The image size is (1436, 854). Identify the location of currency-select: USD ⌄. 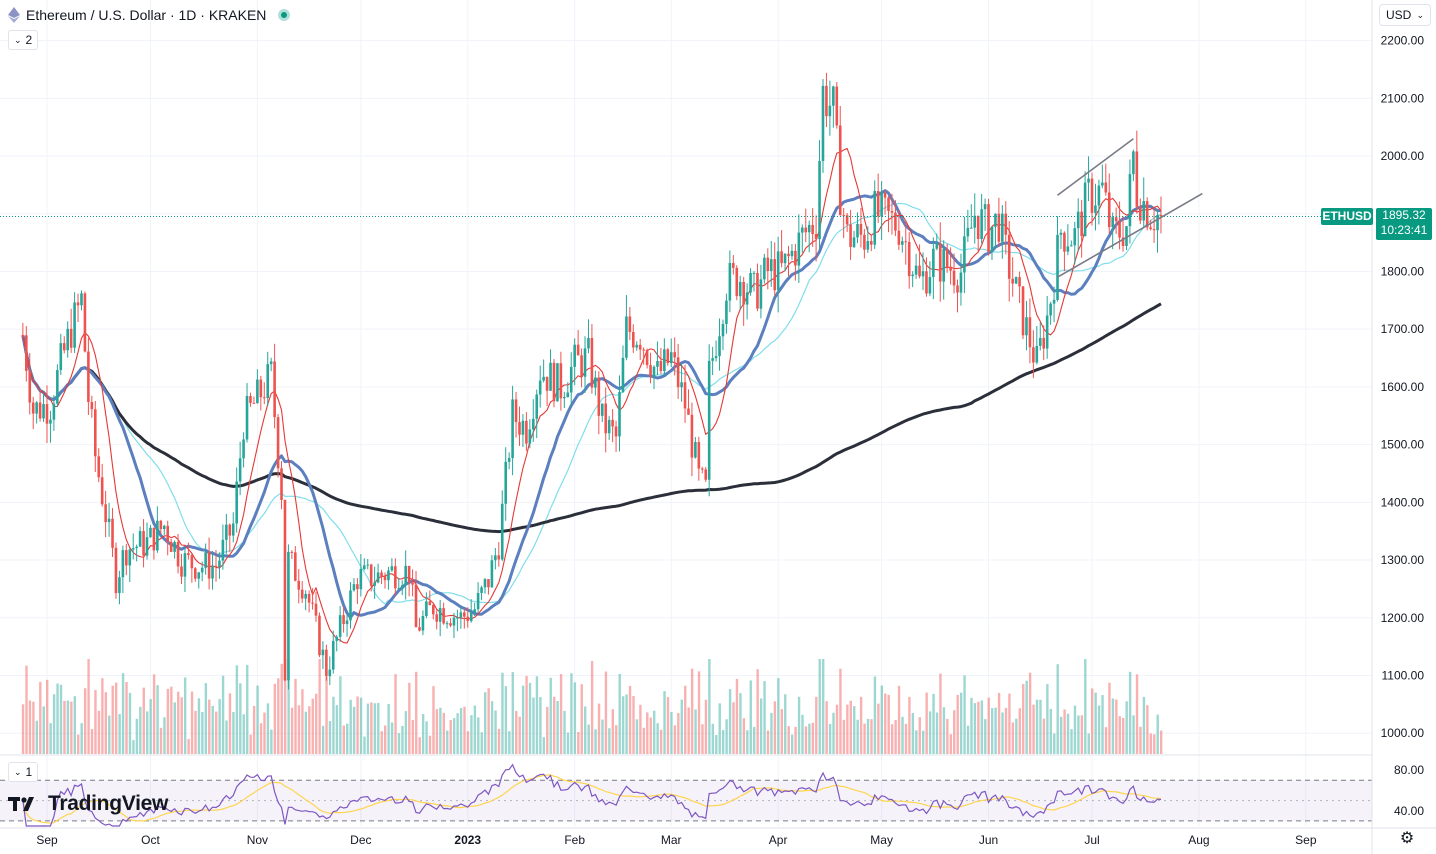
(1405, 15).